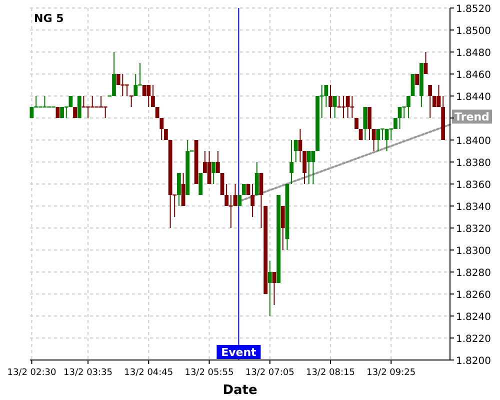 The image size is (500, 400). Describe the element at coordinates (238, 352) in the screenshot. I see `ref-line-label: Event` at that location.